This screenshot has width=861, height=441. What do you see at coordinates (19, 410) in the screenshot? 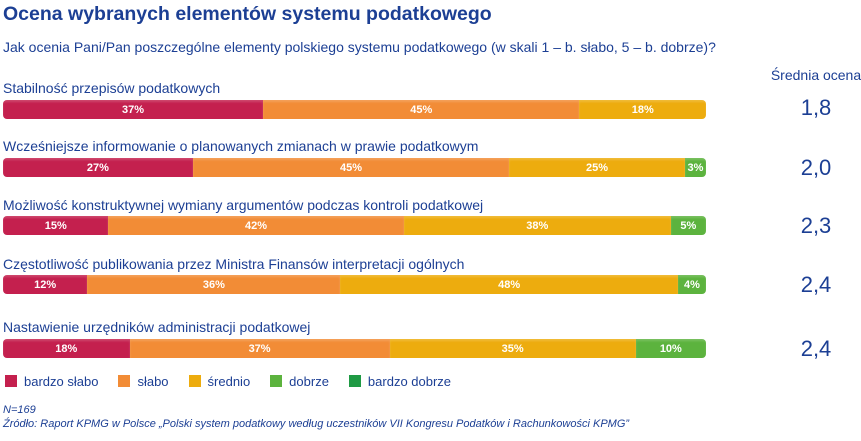
I see `sample-size-note: N=169` at bounding box center [19, 410].